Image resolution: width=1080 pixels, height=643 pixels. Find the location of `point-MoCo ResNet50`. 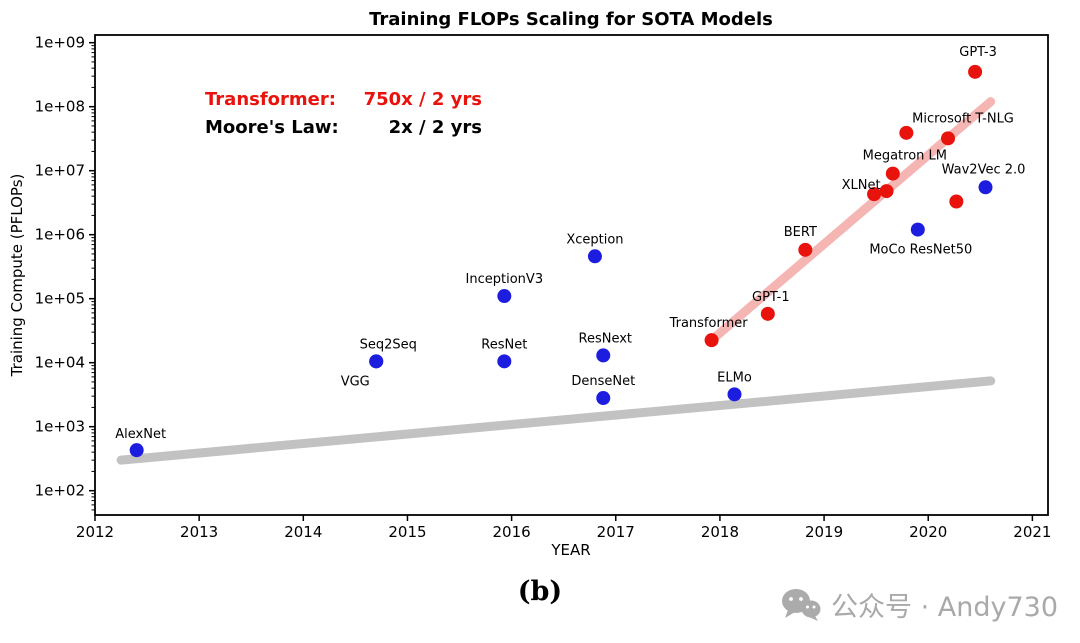

point-MoCo ResNet50 is located at coordinates (917, 229).